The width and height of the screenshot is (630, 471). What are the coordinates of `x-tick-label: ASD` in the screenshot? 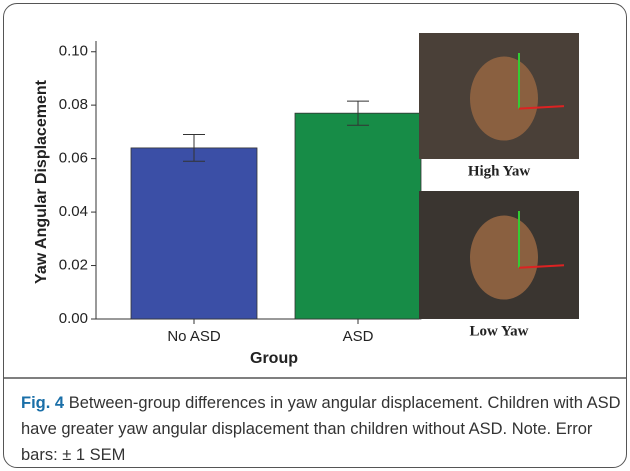 It's located at (358, 336).